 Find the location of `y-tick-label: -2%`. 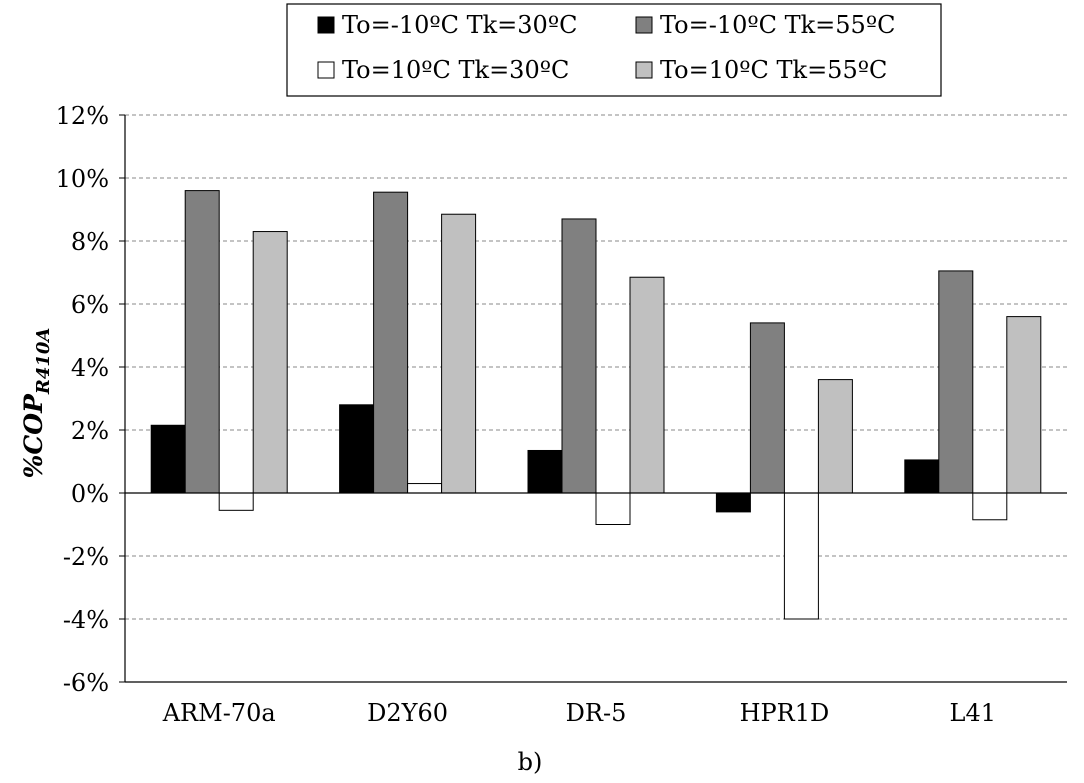

y-tick-label: -2% is located at coordinates (86, 557).